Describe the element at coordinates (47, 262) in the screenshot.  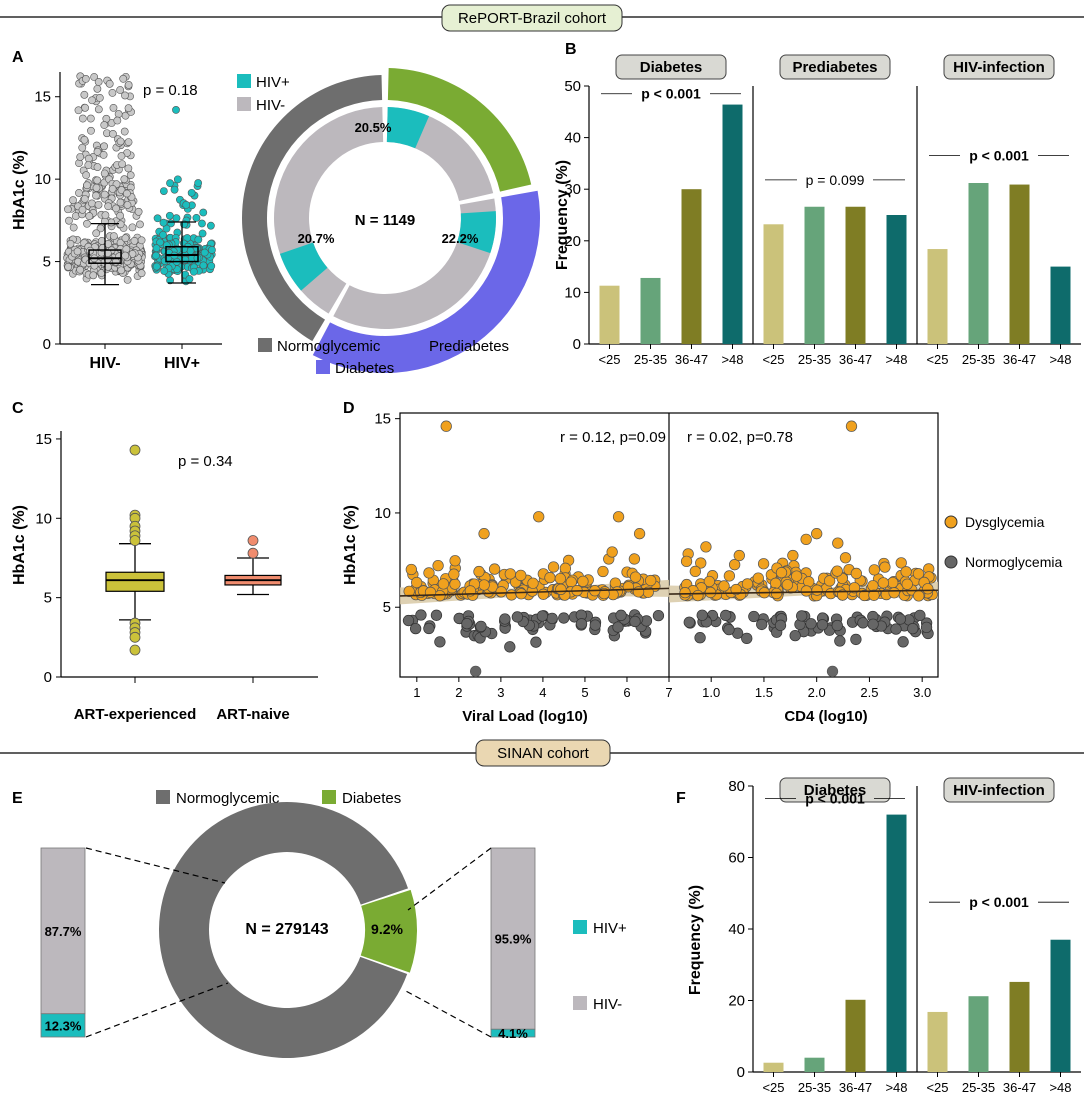
I see `a-ytick-label: 5` at that location.